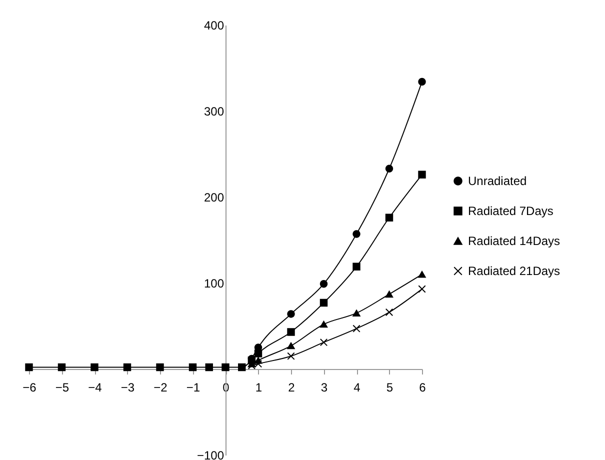 The height and width of the screenshot is (460, 605). What do you see at coordinates (214, 25) in the screenshot?
I see `y-tick-label: 400` at bounding box center [214, 25].